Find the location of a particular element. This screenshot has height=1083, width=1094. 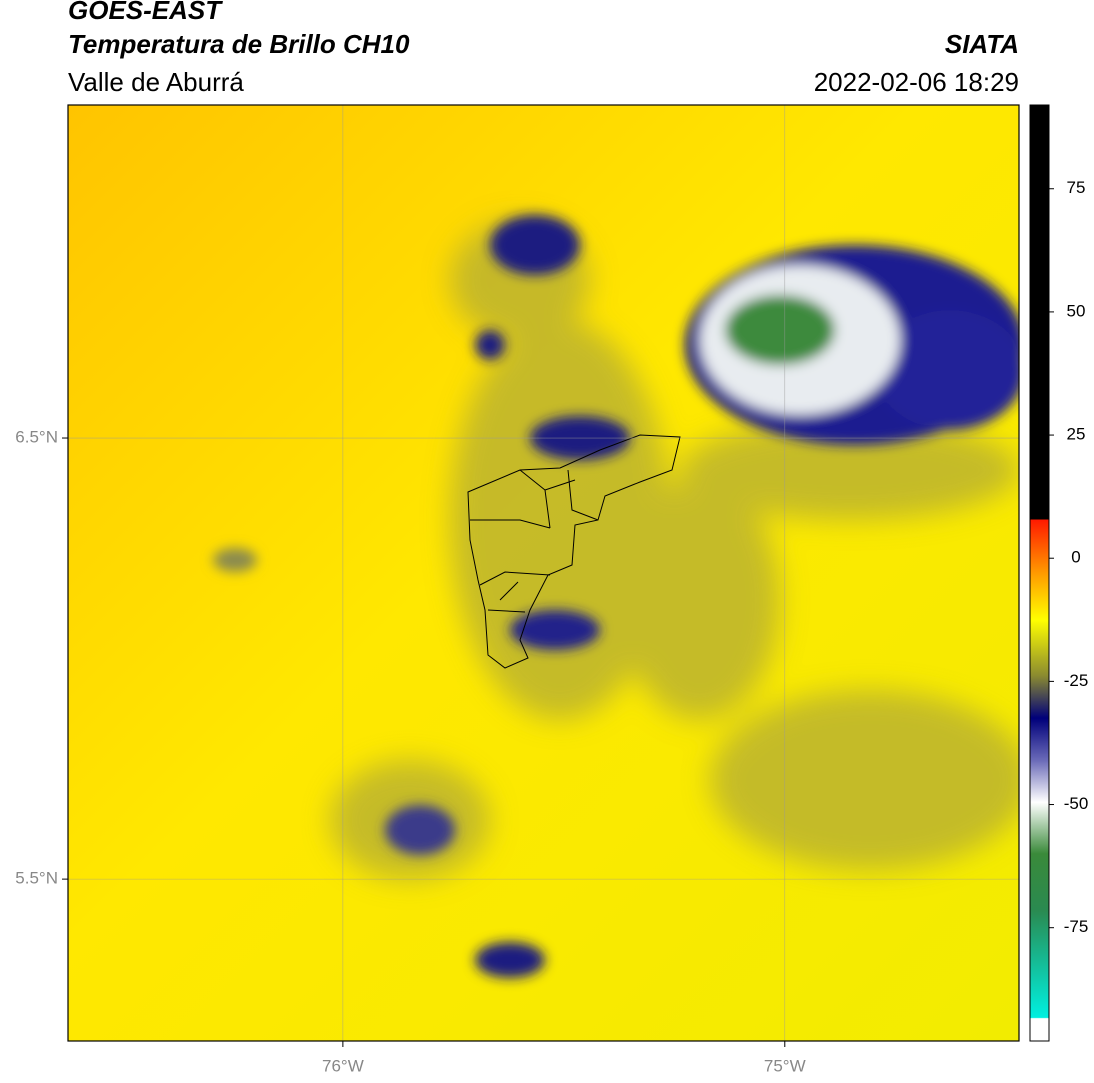

colorbar-tick-label: 75 is located at coordinates (1076, 187).